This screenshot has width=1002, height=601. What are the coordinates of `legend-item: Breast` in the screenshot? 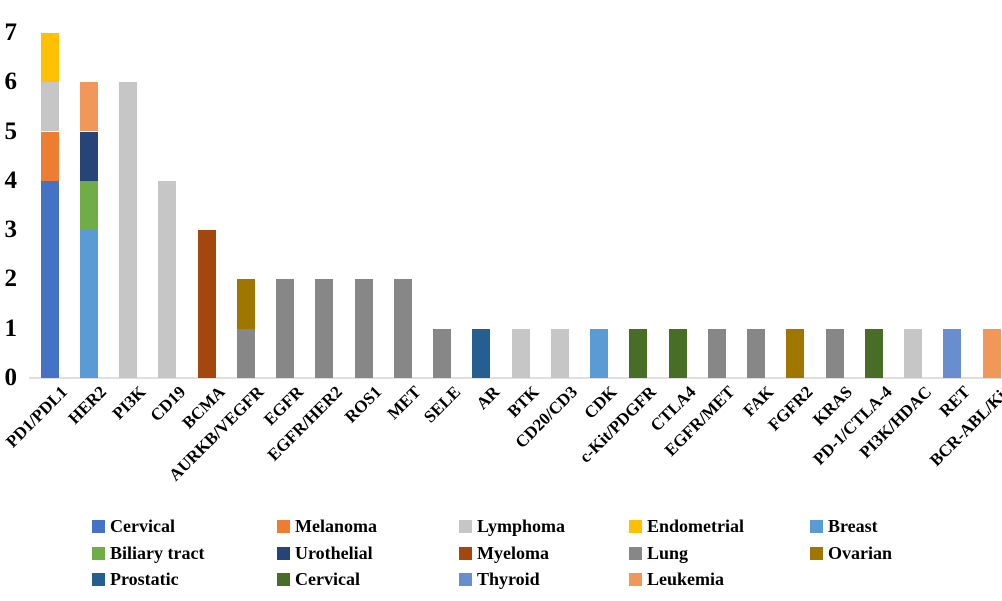 It's located at (844, 526).